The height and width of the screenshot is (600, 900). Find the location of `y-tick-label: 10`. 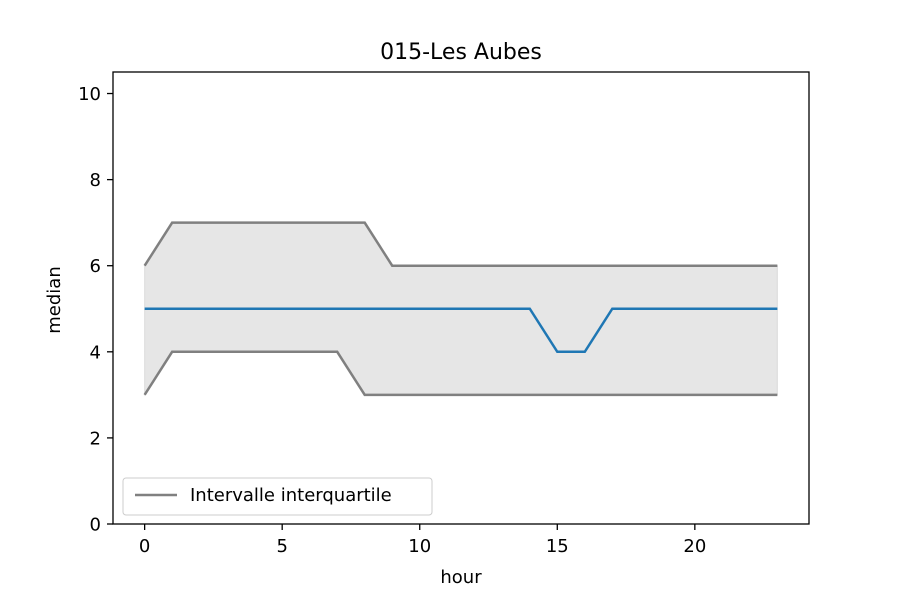

y-tick-label: 10 is located at coordinates (89, 94).